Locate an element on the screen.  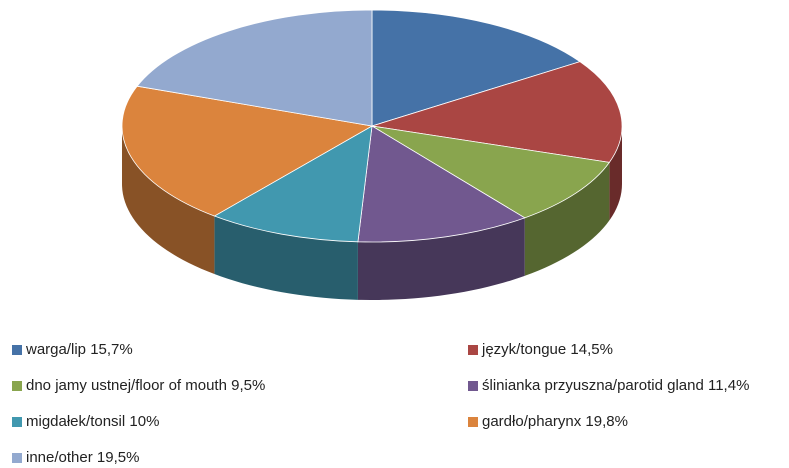
legend-value: 9,5% is located at coordinates (248, 385).